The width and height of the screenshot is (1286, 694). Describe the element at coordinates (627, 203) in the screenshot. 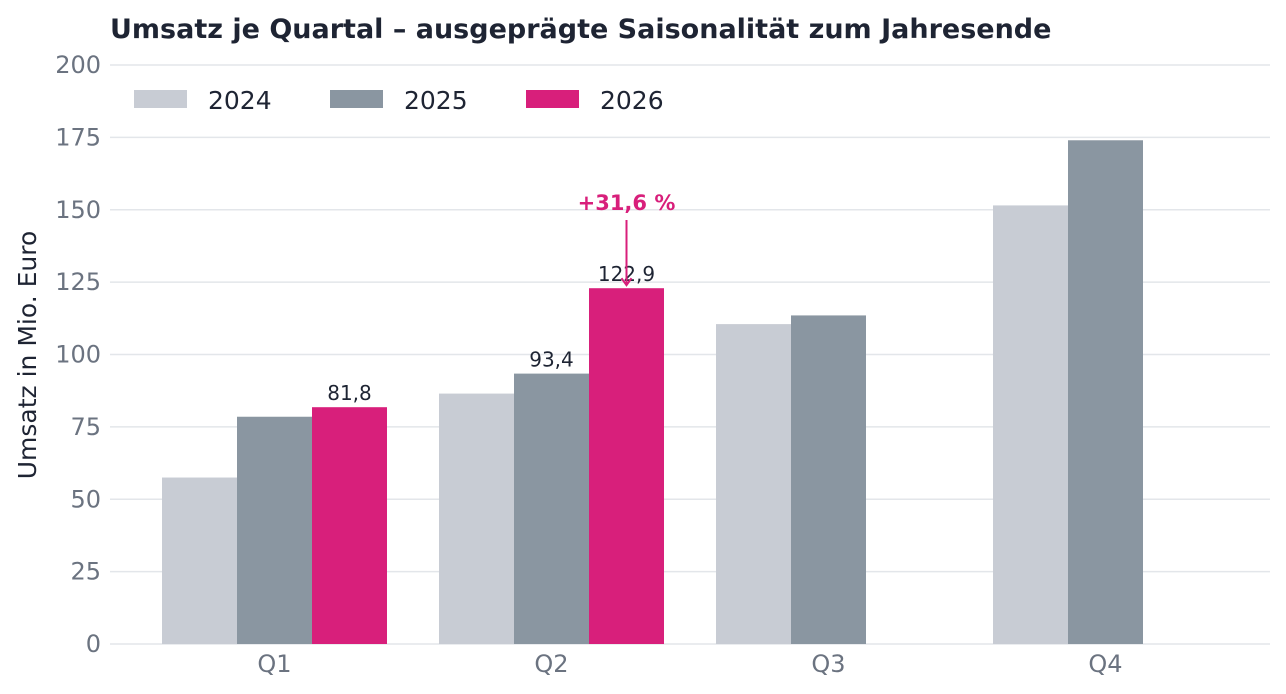

I see `annotation-label: +31,6 %` at that location.